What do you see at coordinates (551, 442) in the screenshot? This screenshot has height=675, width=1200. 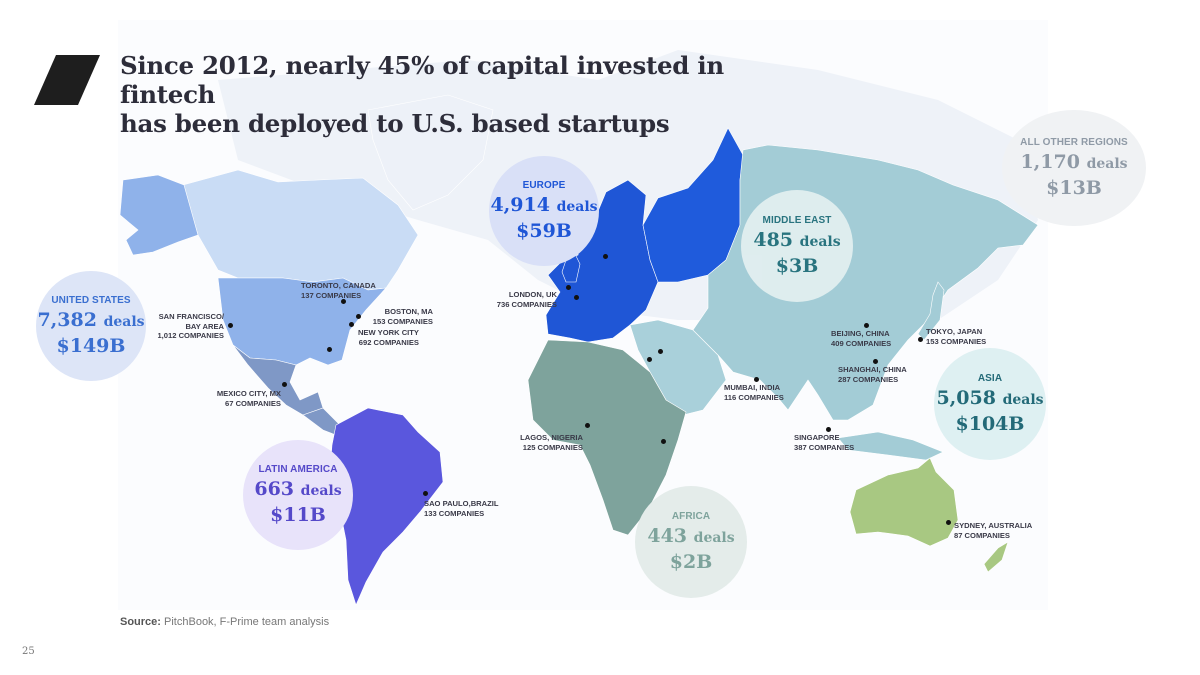 I see `city-label-lagos: LAGOS, NIGERIA 125 COMPANIES` at bounding box center [551, 442].